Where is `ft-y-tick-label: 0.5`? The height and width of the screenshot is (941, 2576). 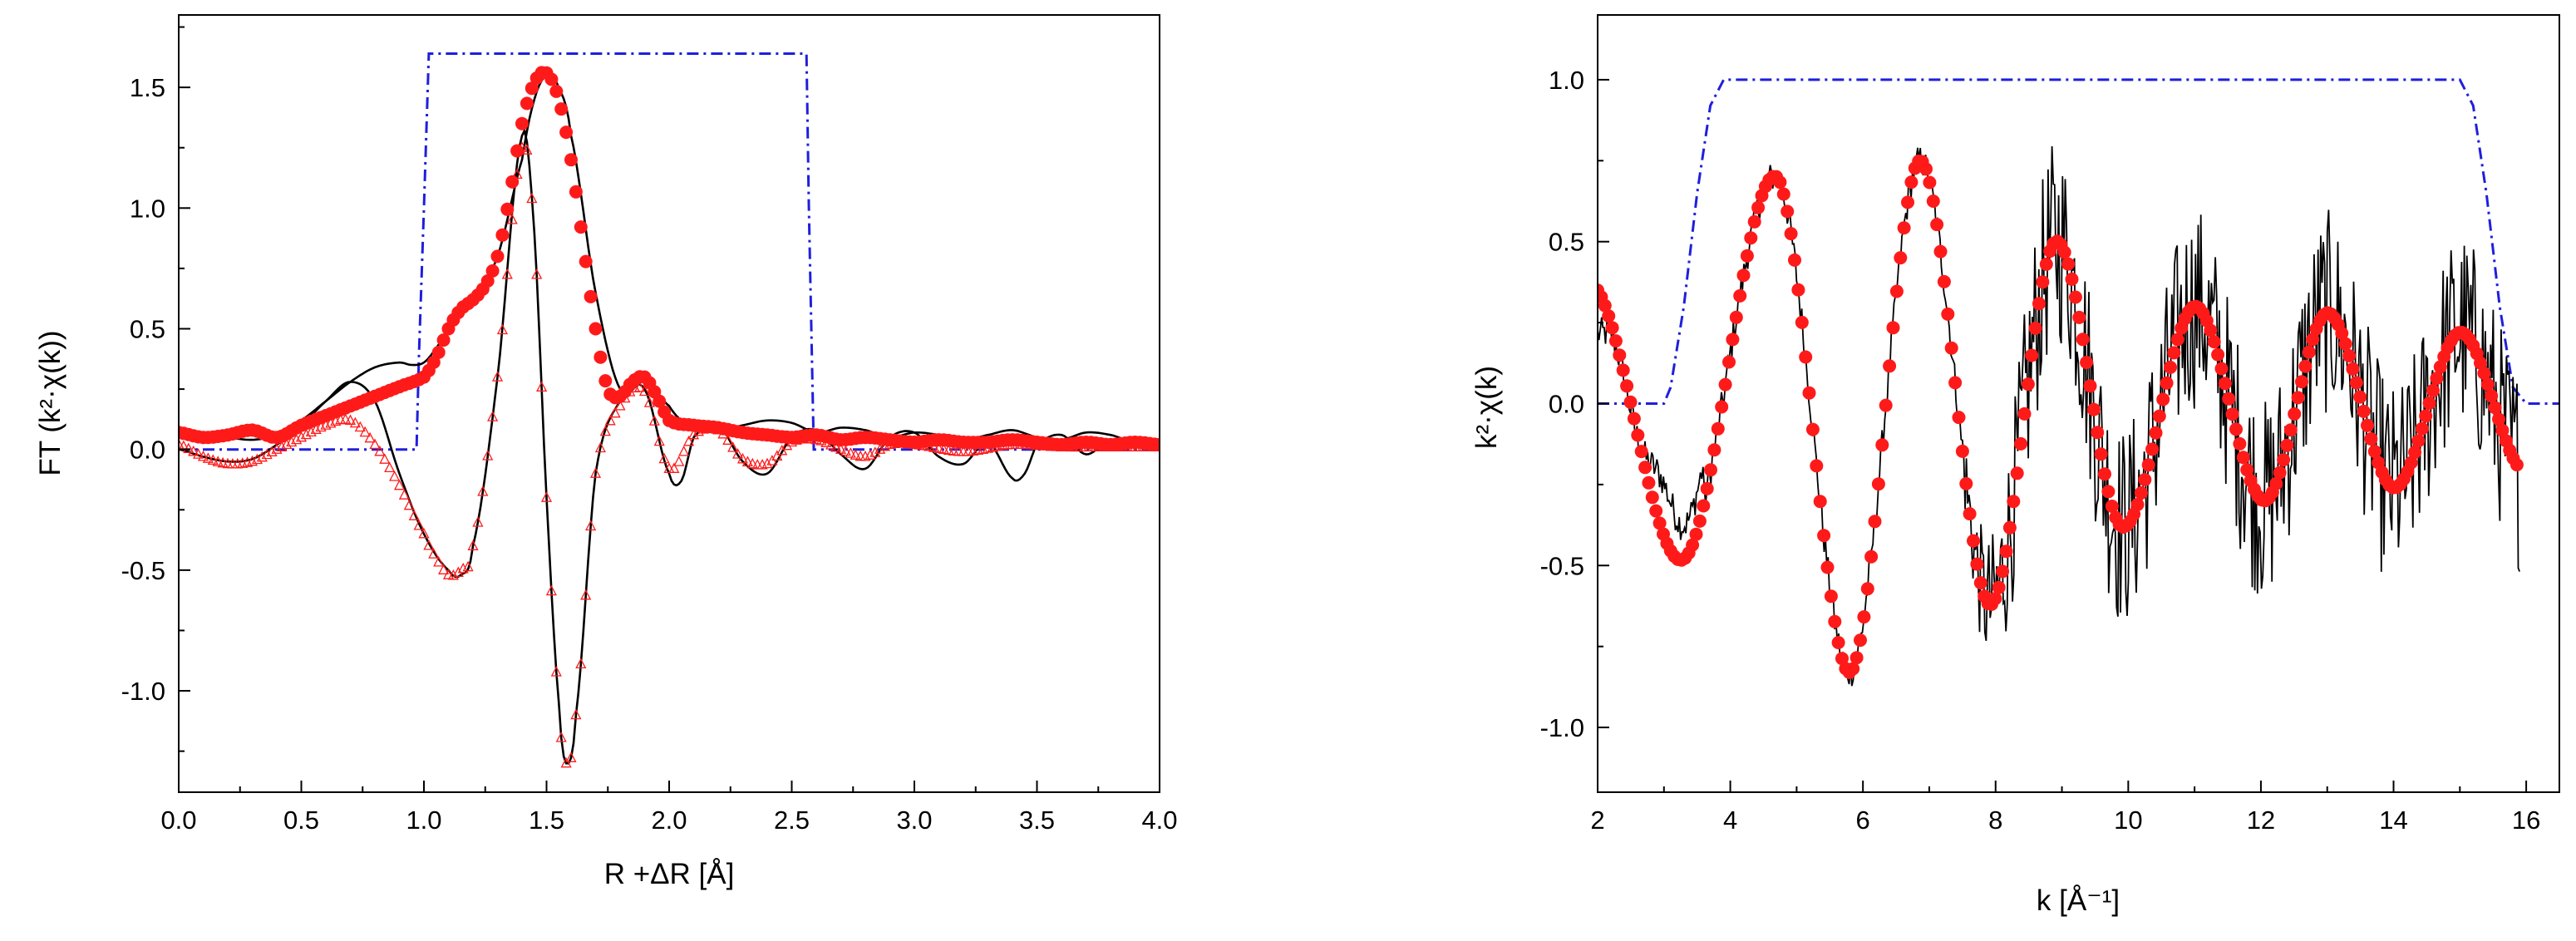 ft-y-tick-label: 0.5 is located at coordinates (147, 328).